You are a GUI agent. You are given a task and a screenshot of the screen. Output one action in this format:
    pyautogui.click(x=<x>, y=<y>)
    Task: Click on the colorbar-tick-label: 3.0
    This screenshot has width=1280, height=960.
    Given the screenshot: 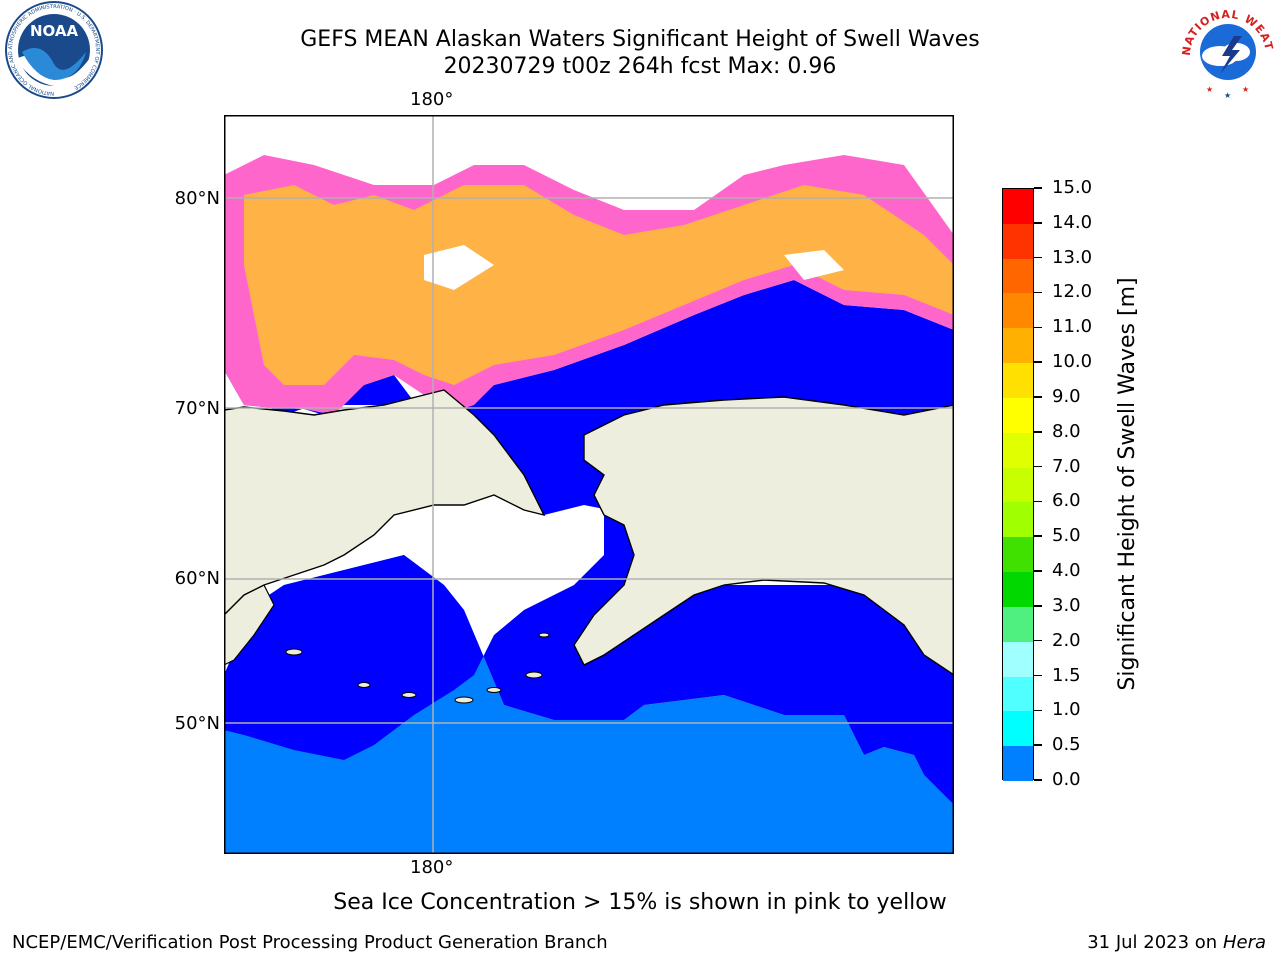 What is the action you would take?
    pyautogui.click(x=1066, y=605)
    